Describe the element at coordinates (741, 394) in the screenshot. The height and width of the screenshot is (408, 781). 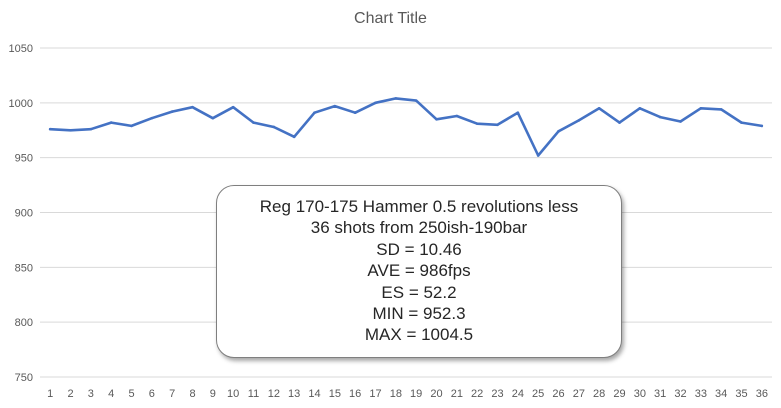
I see `x-tick-label: 35` at that location.